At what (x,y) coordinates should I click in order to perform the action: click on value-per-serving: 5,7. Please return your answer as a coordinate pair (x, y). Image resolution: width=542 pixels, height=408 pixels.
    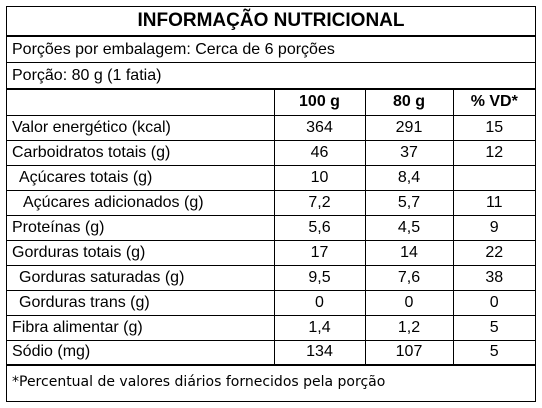
    Looking at the image, I should click on (408, 203).